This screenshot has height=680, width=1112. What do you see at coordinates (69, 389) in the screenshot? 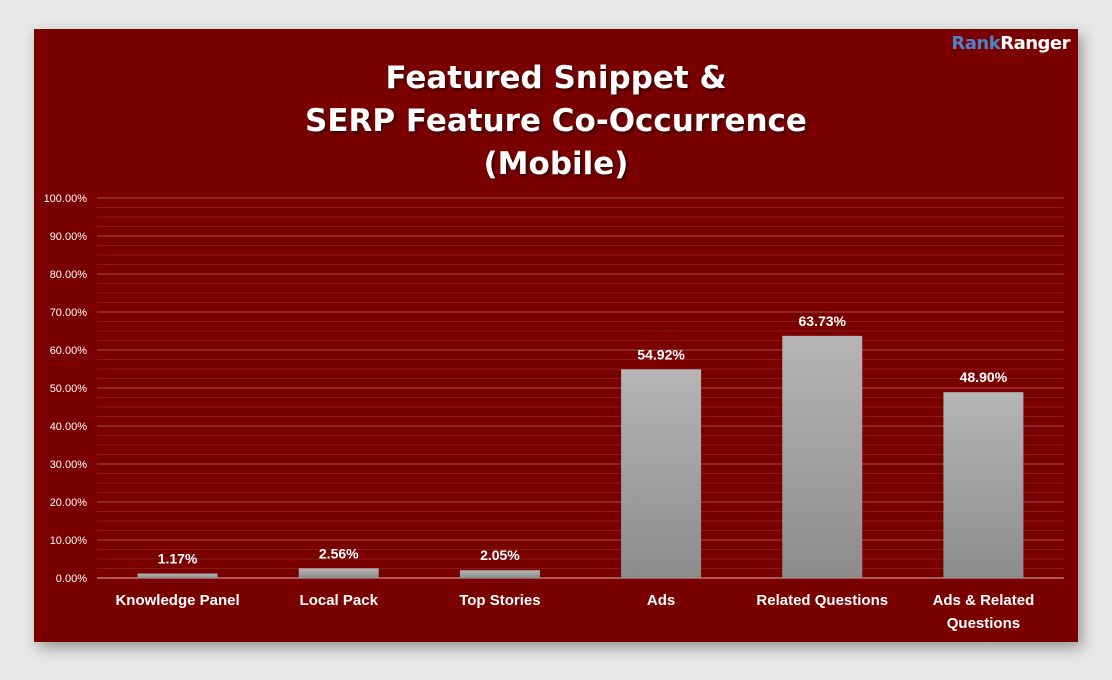
I see `y-tick-label: 50.00%` at bounding box center [69, 389].